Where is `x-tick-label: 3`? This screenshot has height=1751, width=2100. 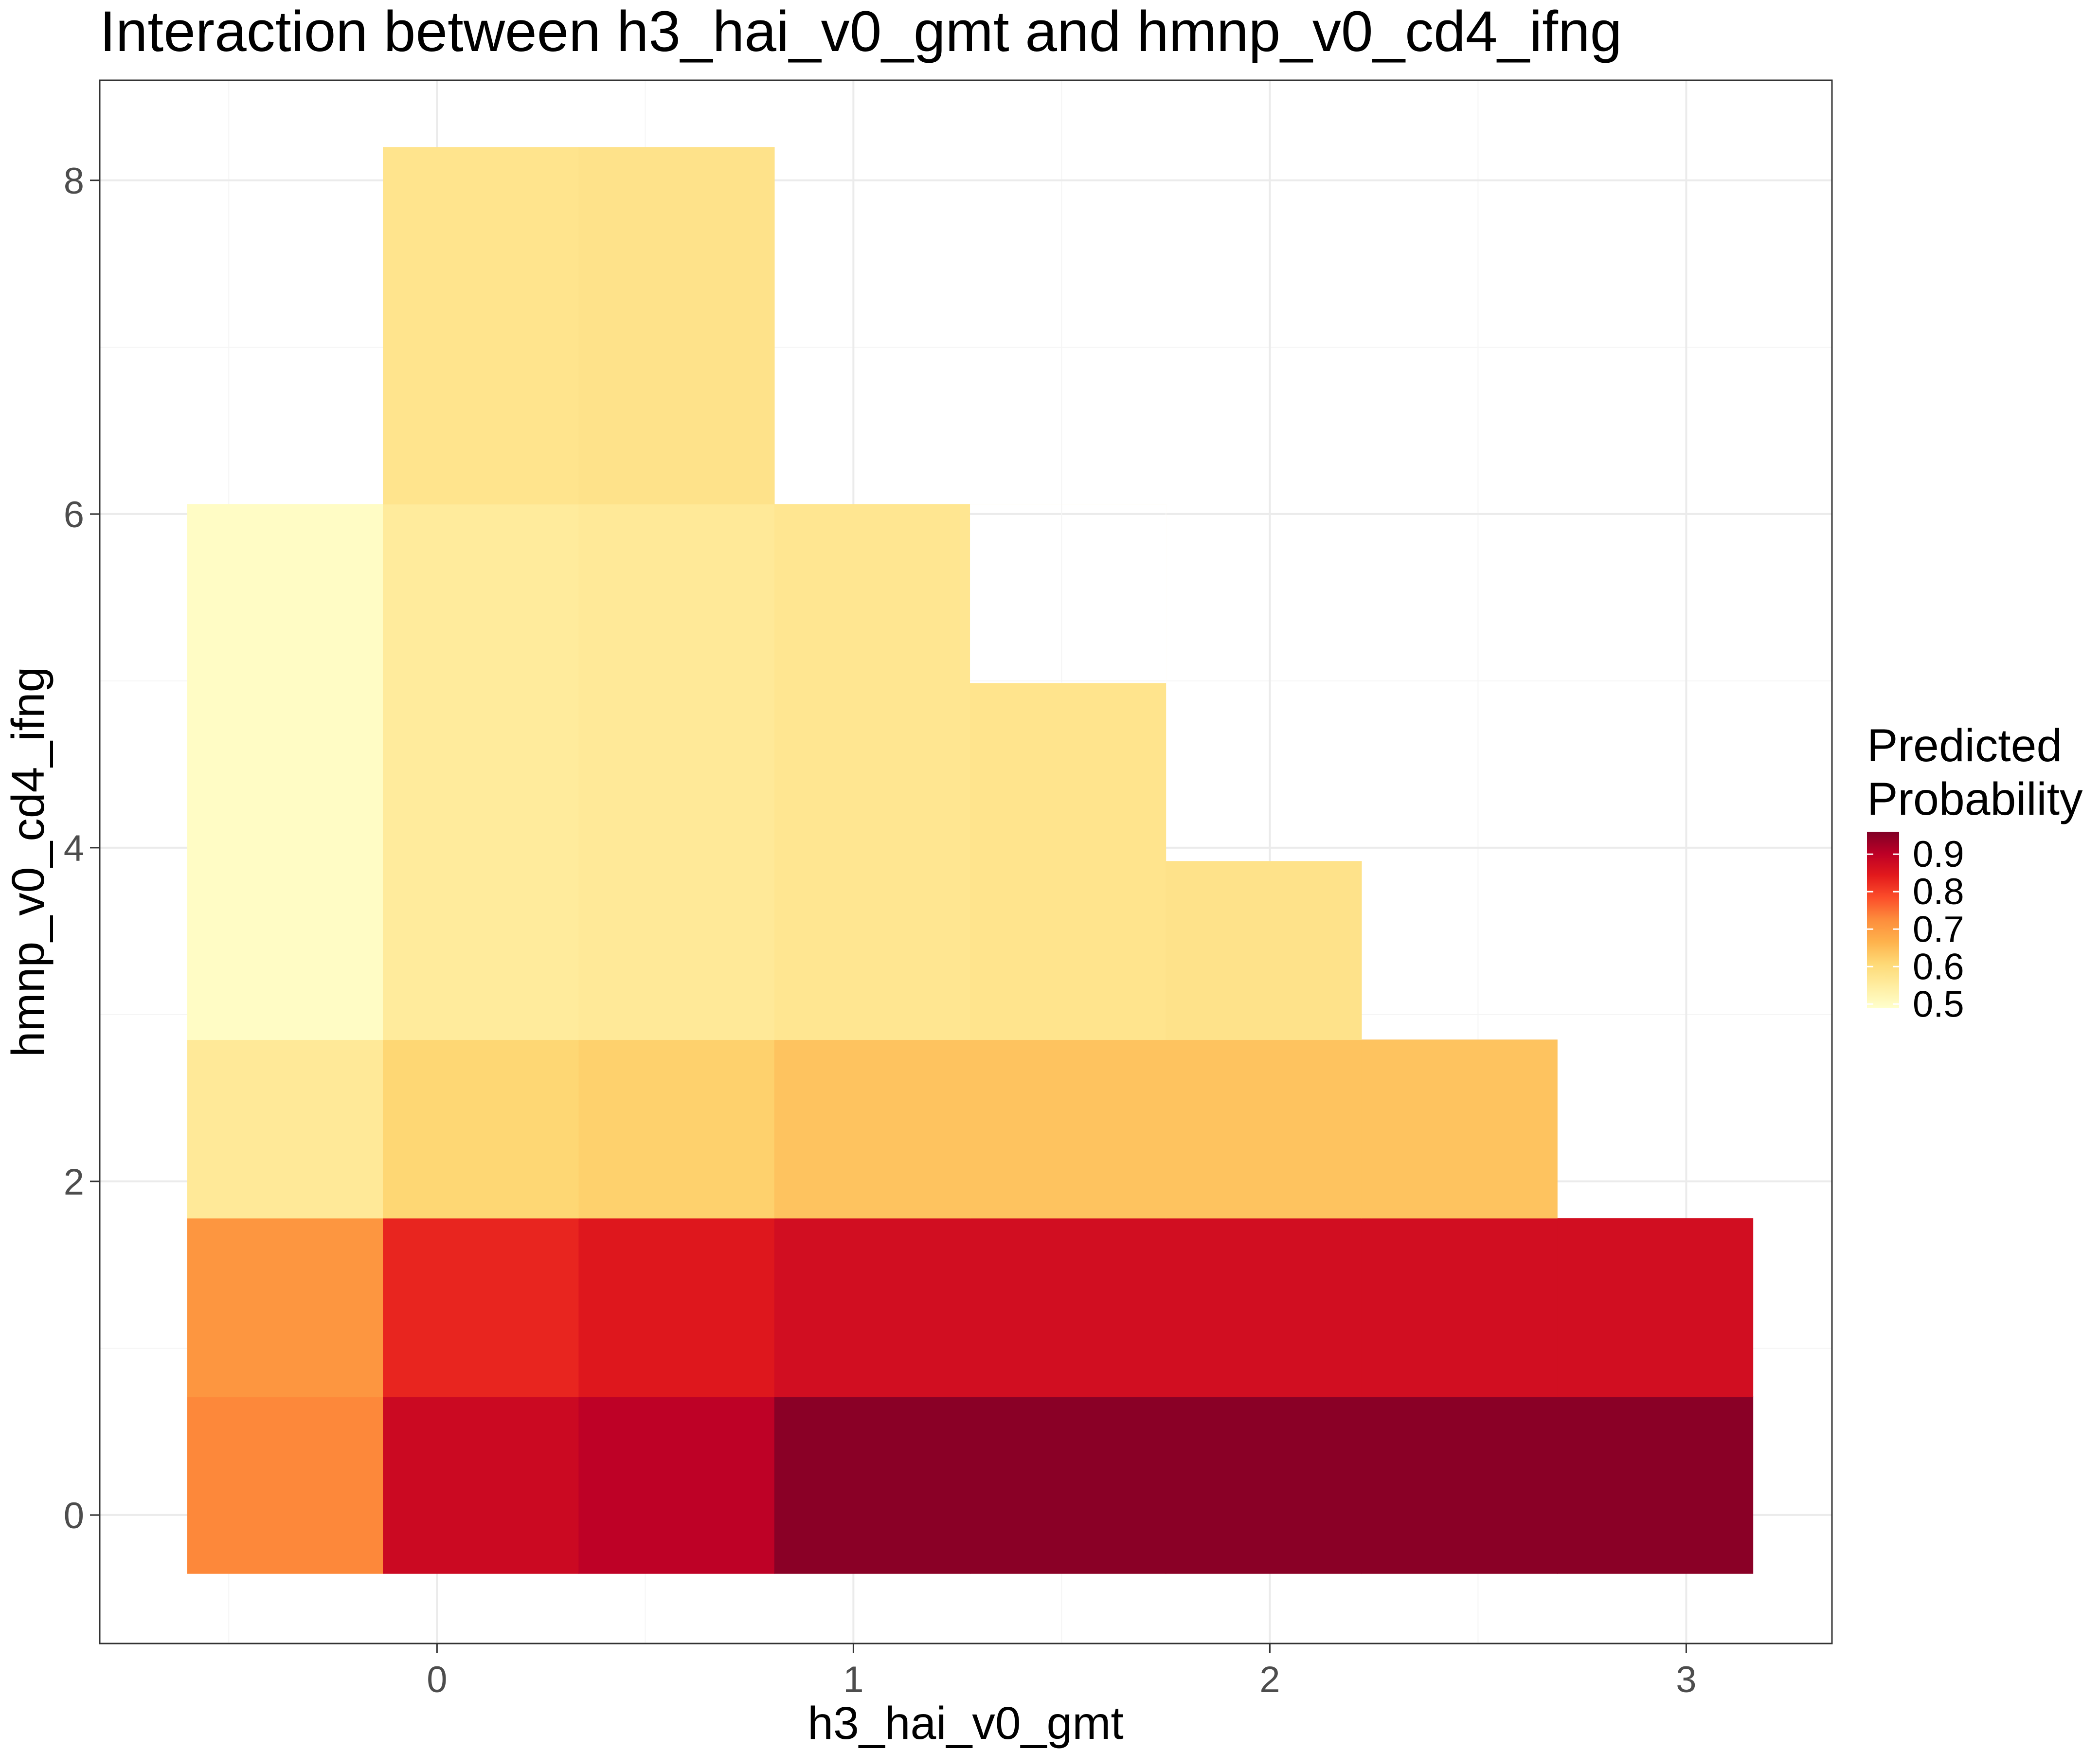
x-tick-label: 3 is located at coordinates (1686, 1679).